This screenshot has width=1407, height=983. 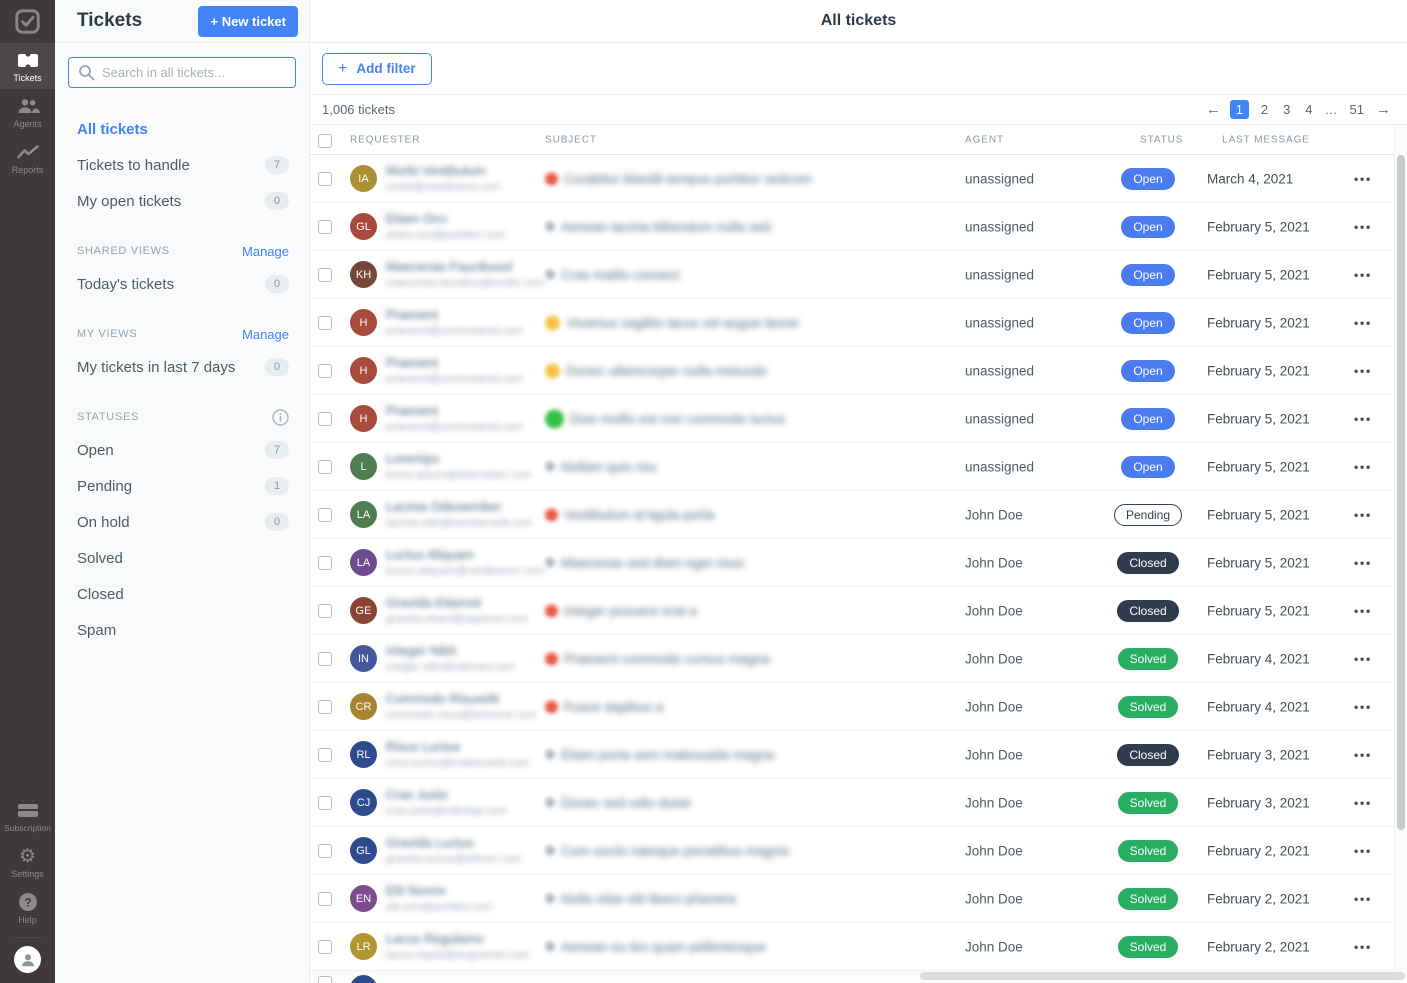 I want to click on add-filter-button: + Add filter, so click(x=377, y=68).